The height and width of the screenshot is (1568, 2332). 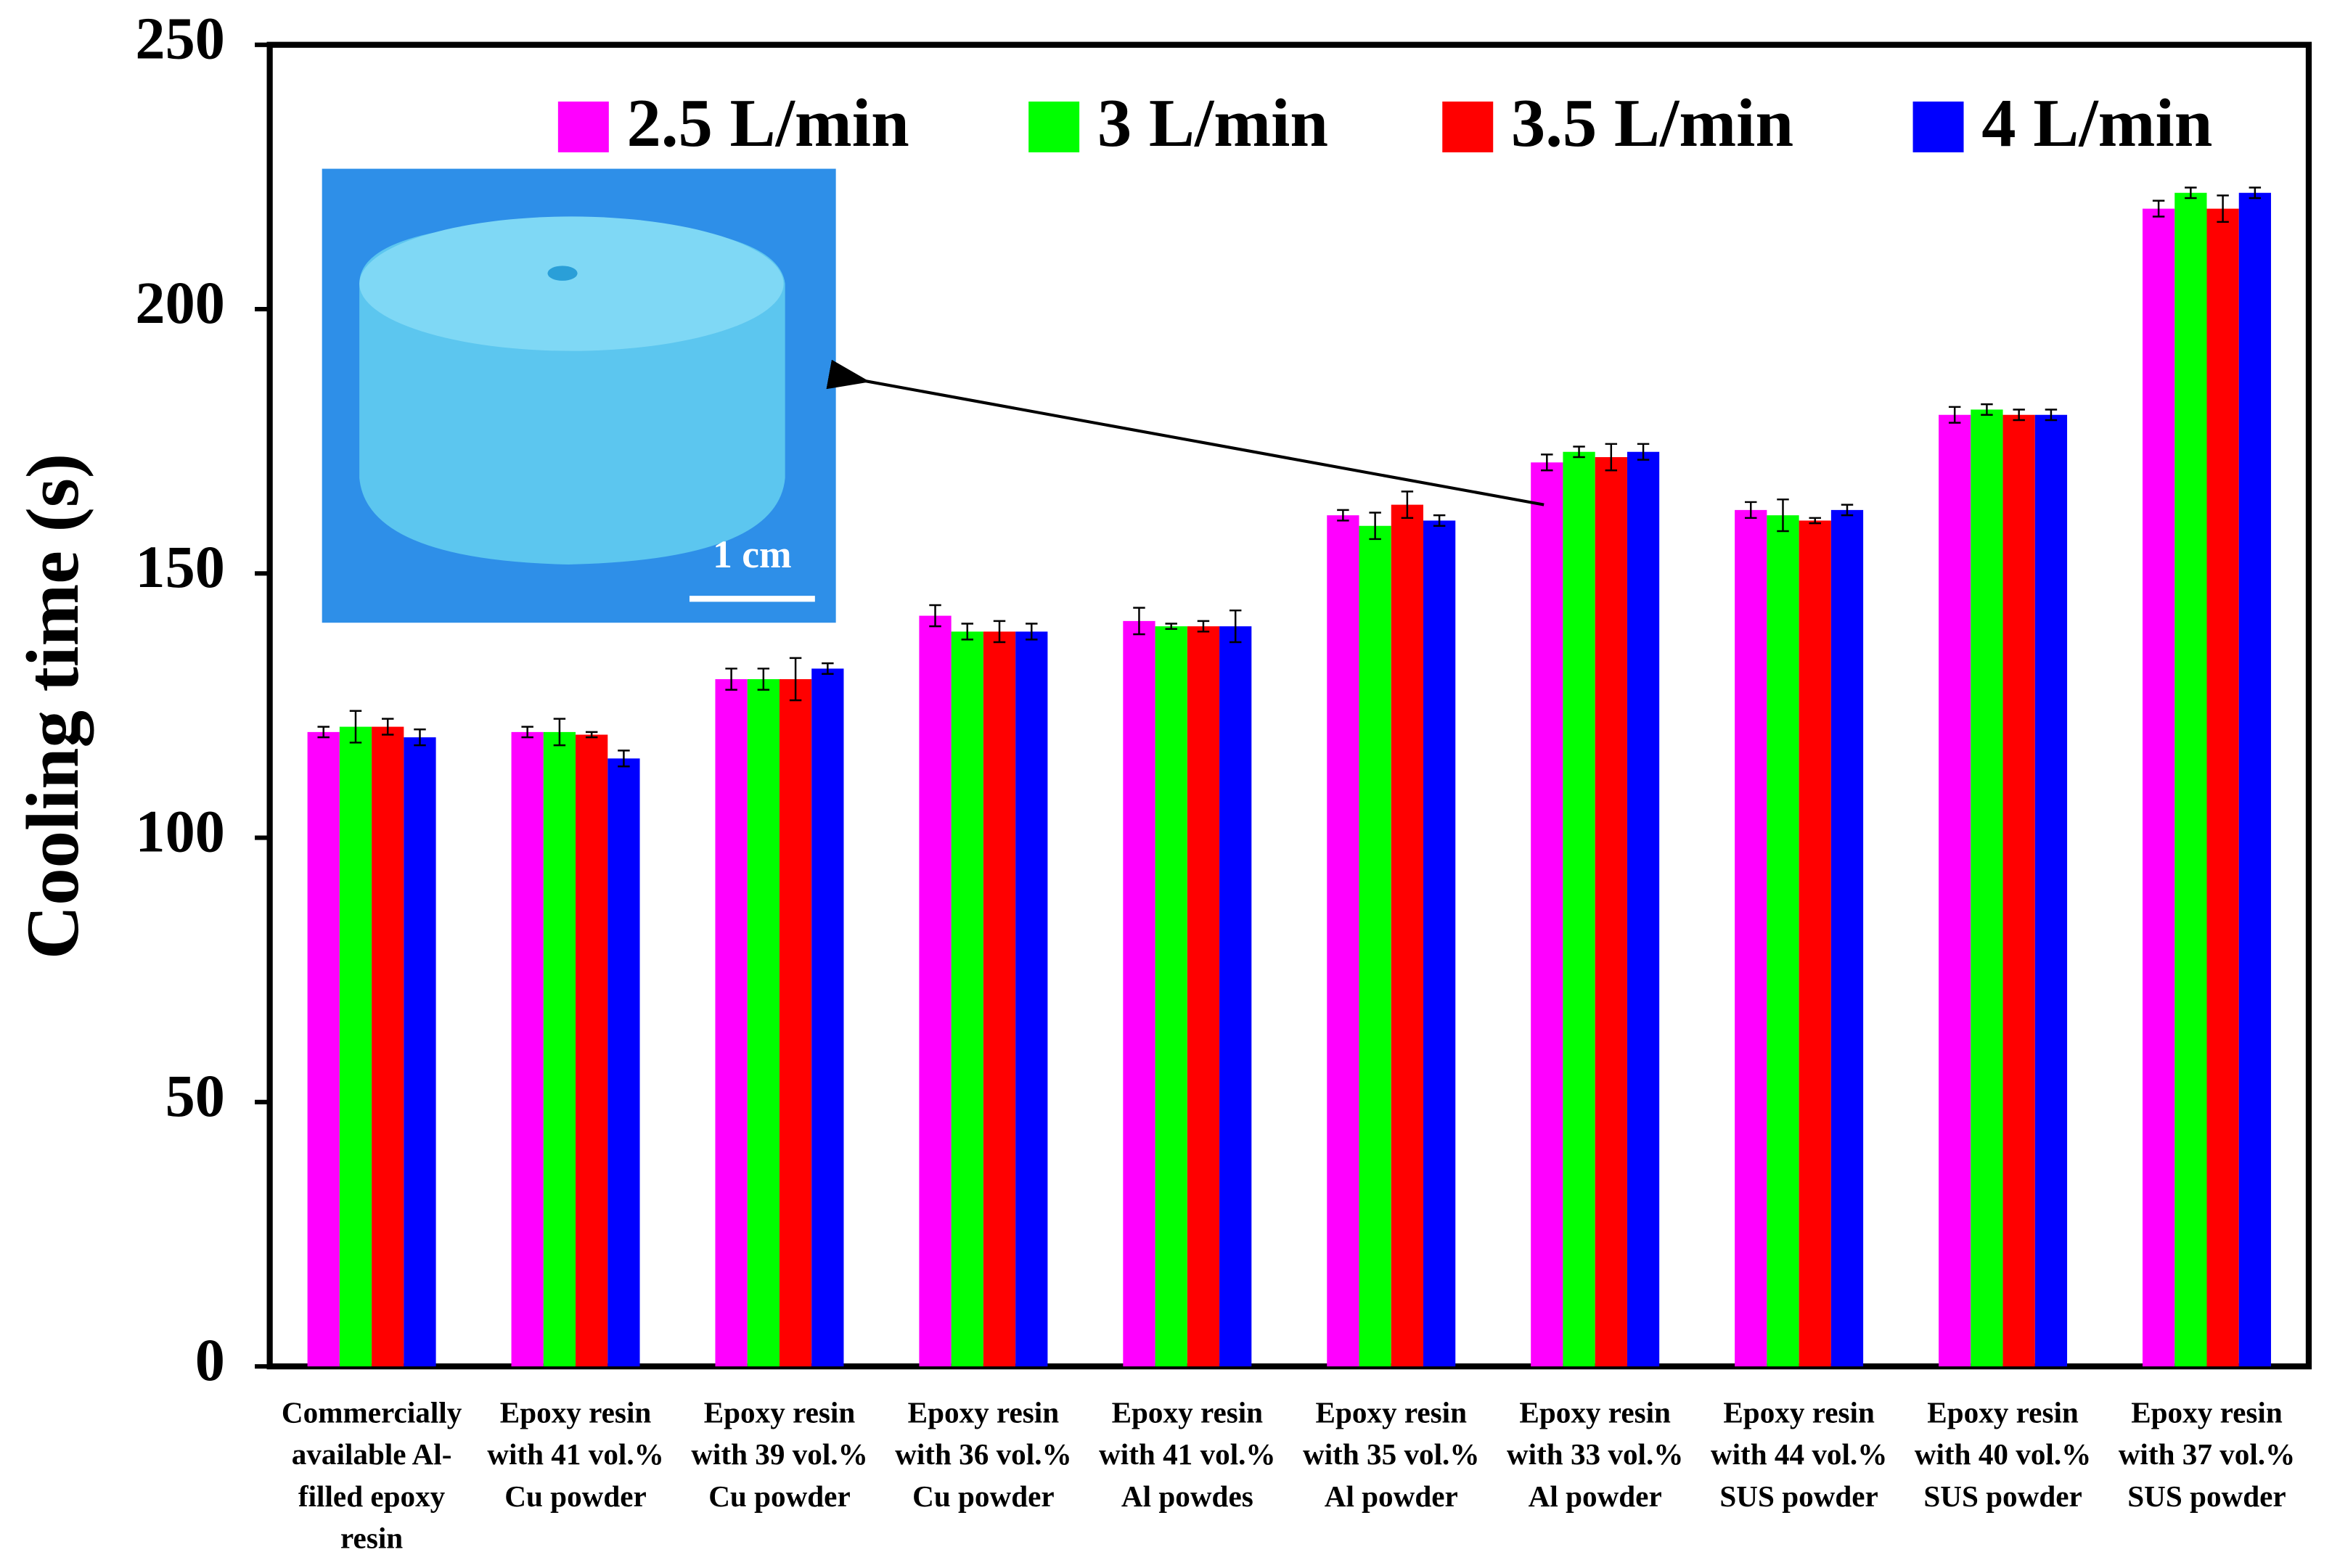 I want to click on x-tick-label: resin, so click(x=371, y=1537).